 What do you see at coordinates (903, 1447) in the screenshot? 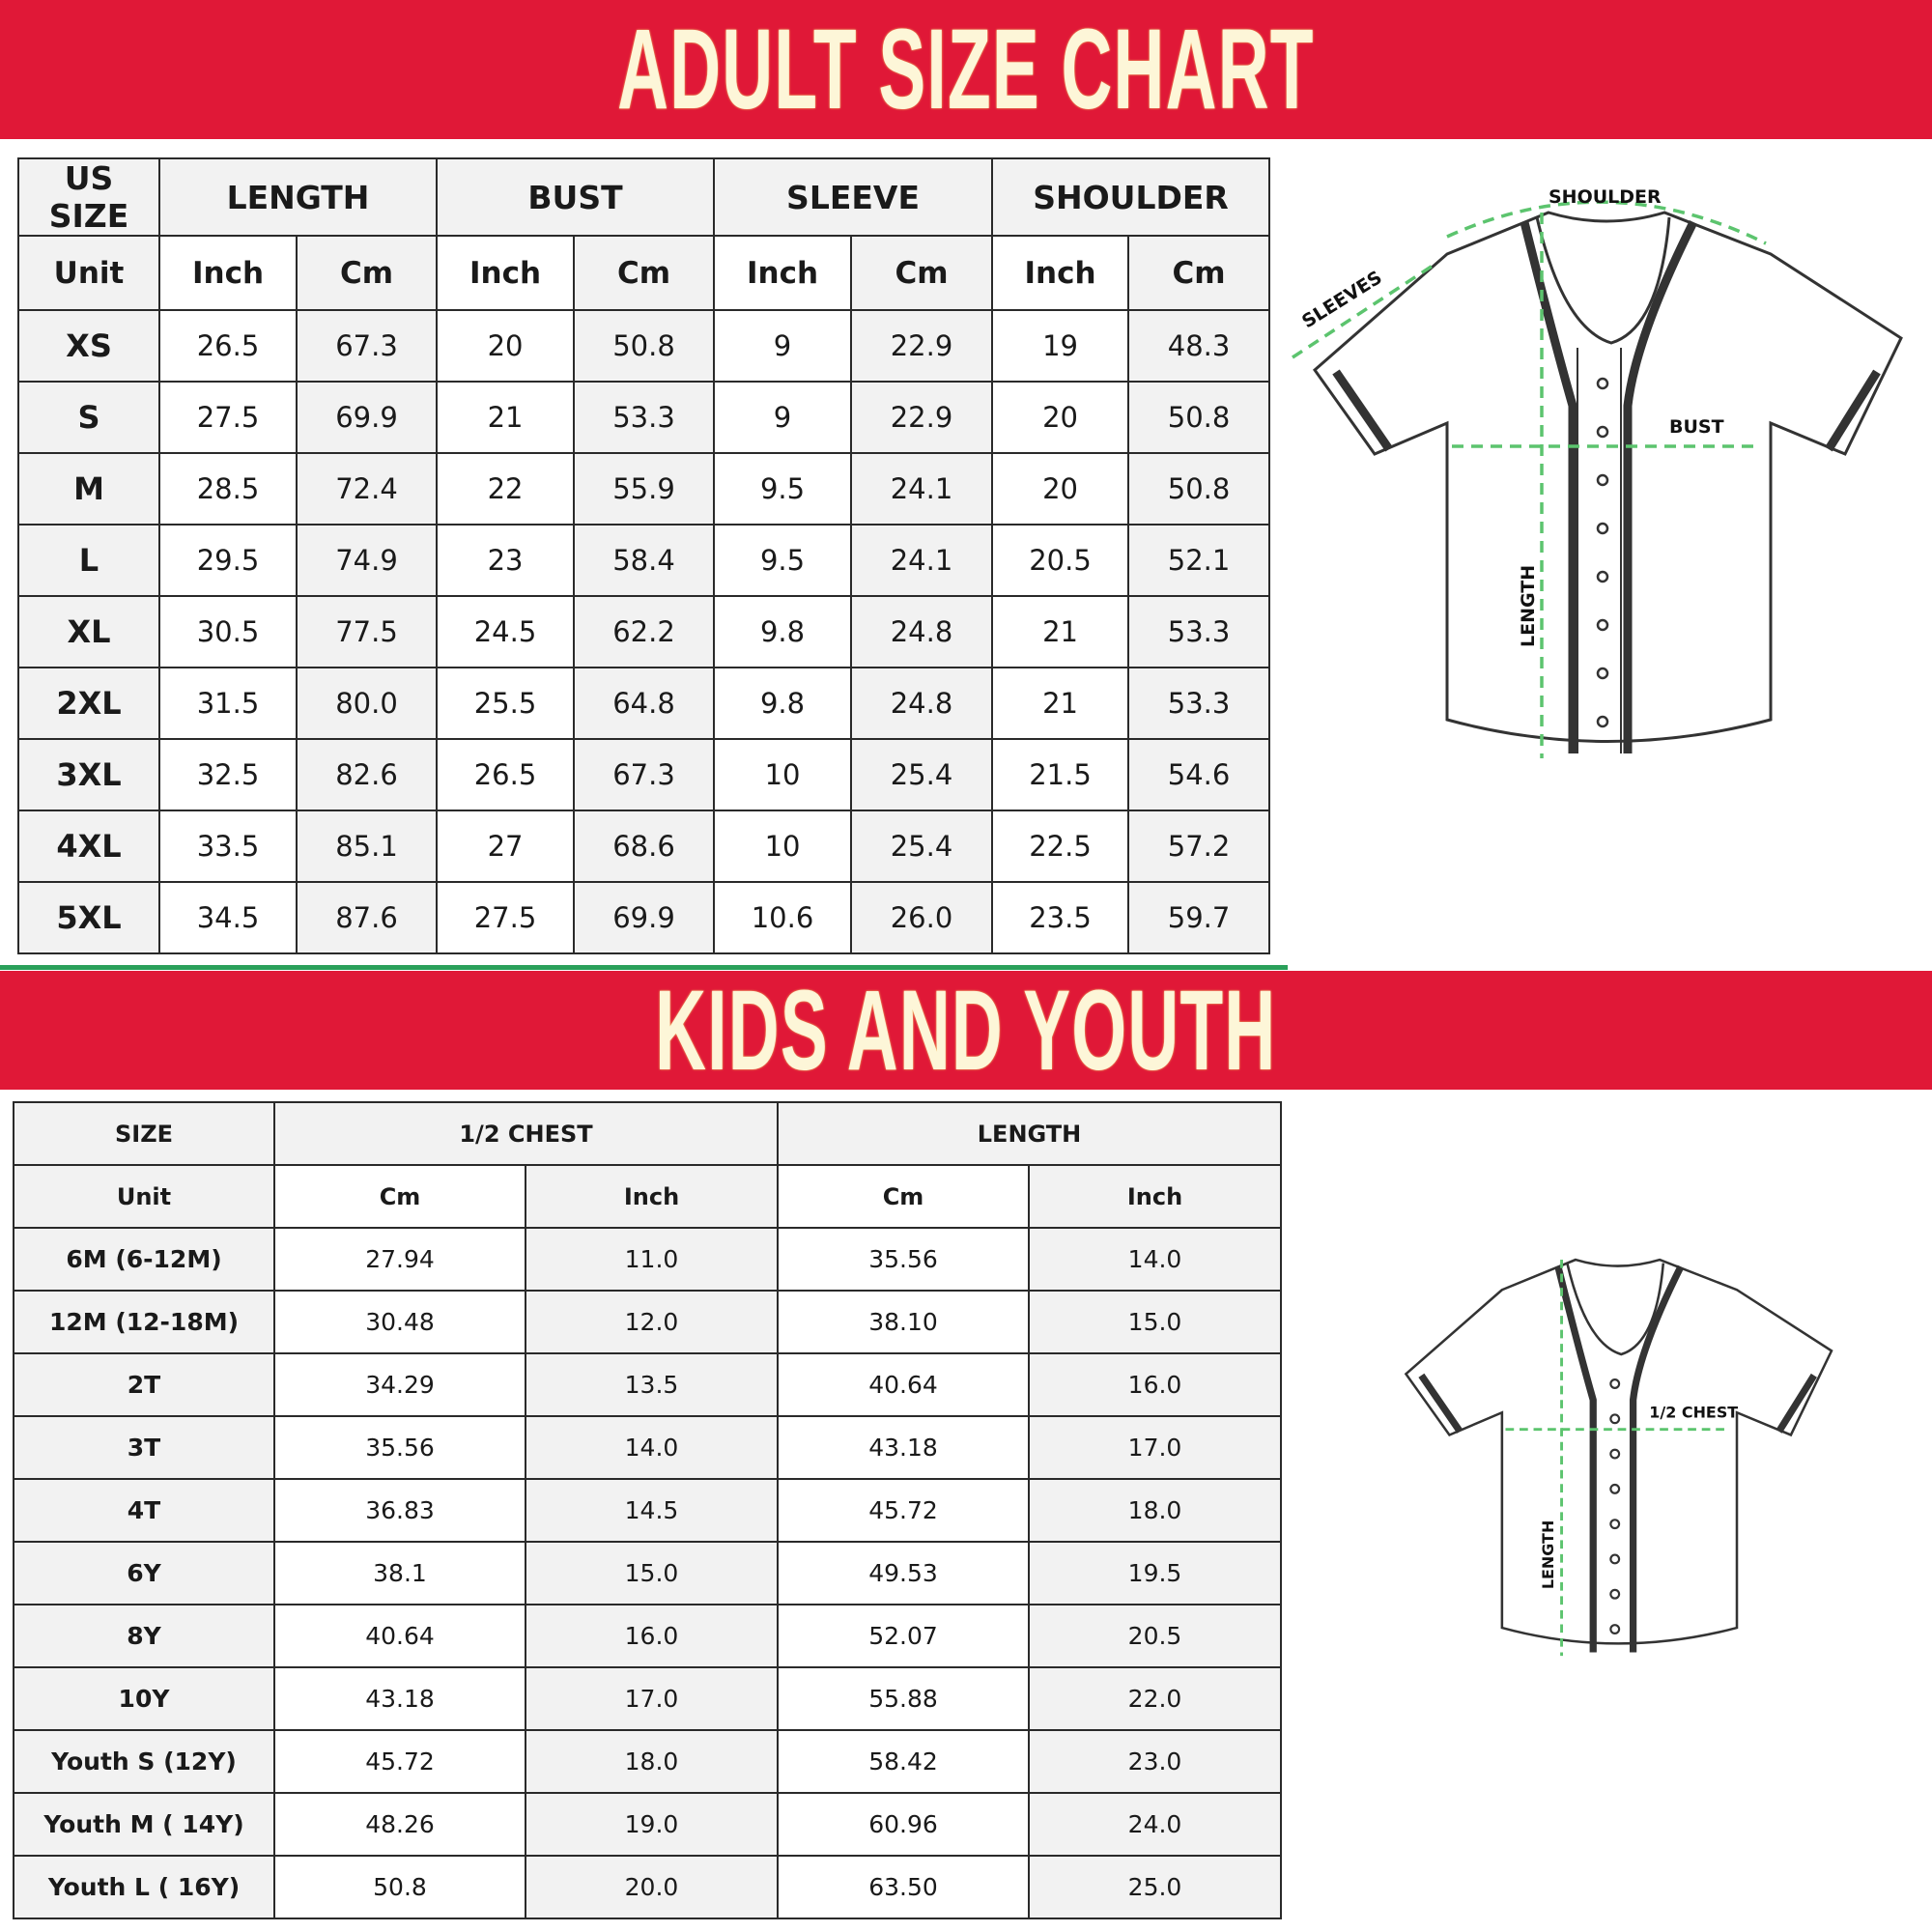
I see `measure-cell: 43.18` at bounding box center [903, 1447].